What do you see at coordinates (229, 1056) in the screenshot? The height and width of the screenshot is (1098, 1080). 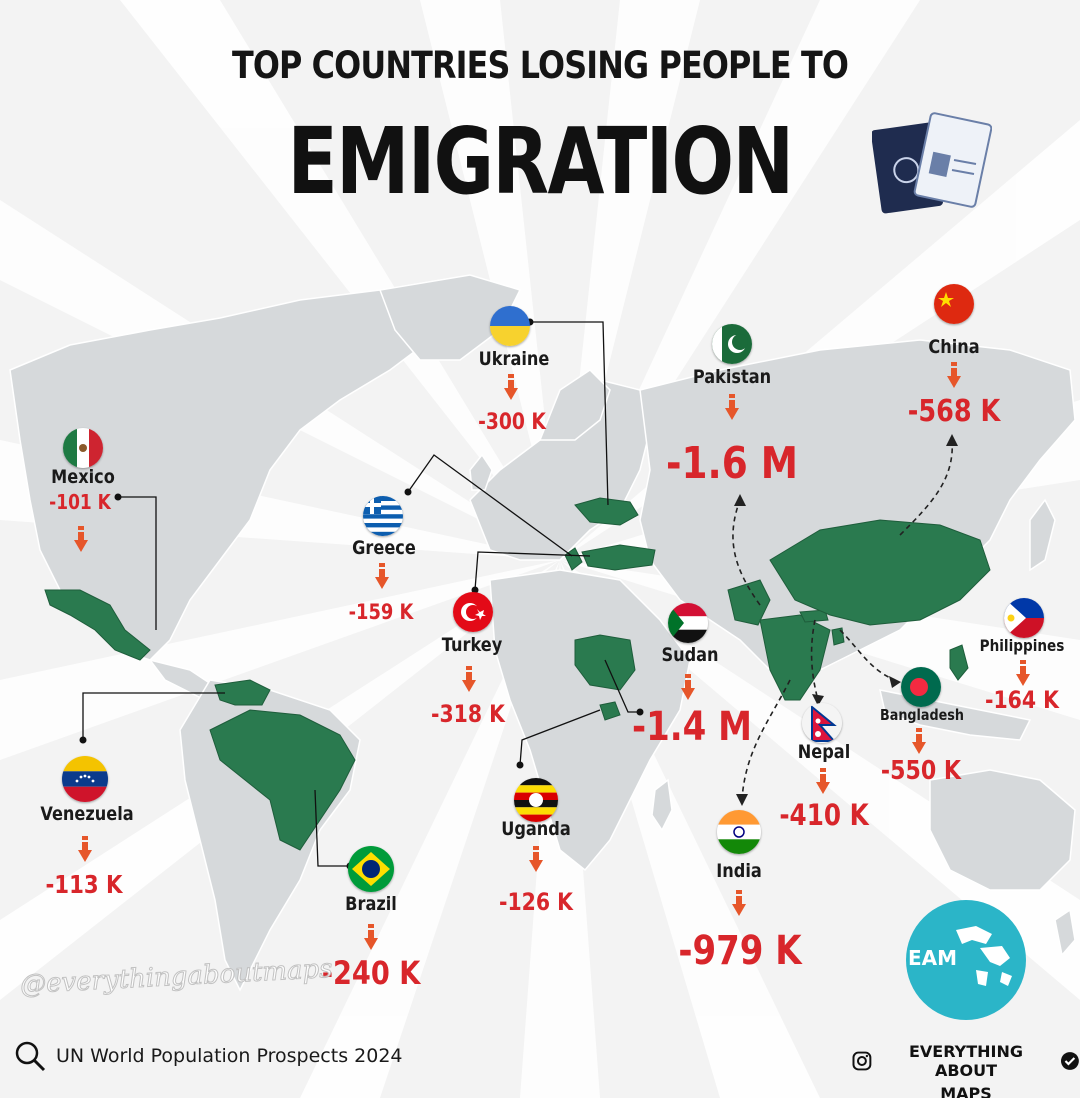 I see `source-text: UN World Population Prospects 2024` at bounding box center [229, 1056].